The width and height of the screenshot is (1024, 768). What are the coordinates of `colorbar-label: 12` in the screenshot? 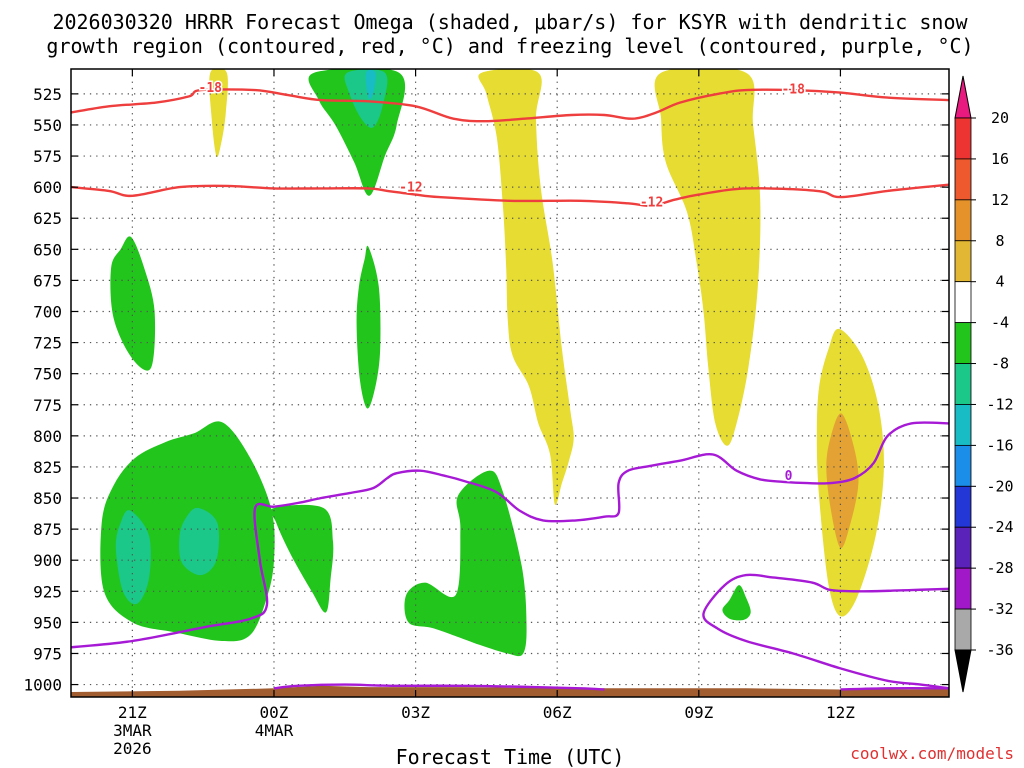 It's located at (1000, 200).